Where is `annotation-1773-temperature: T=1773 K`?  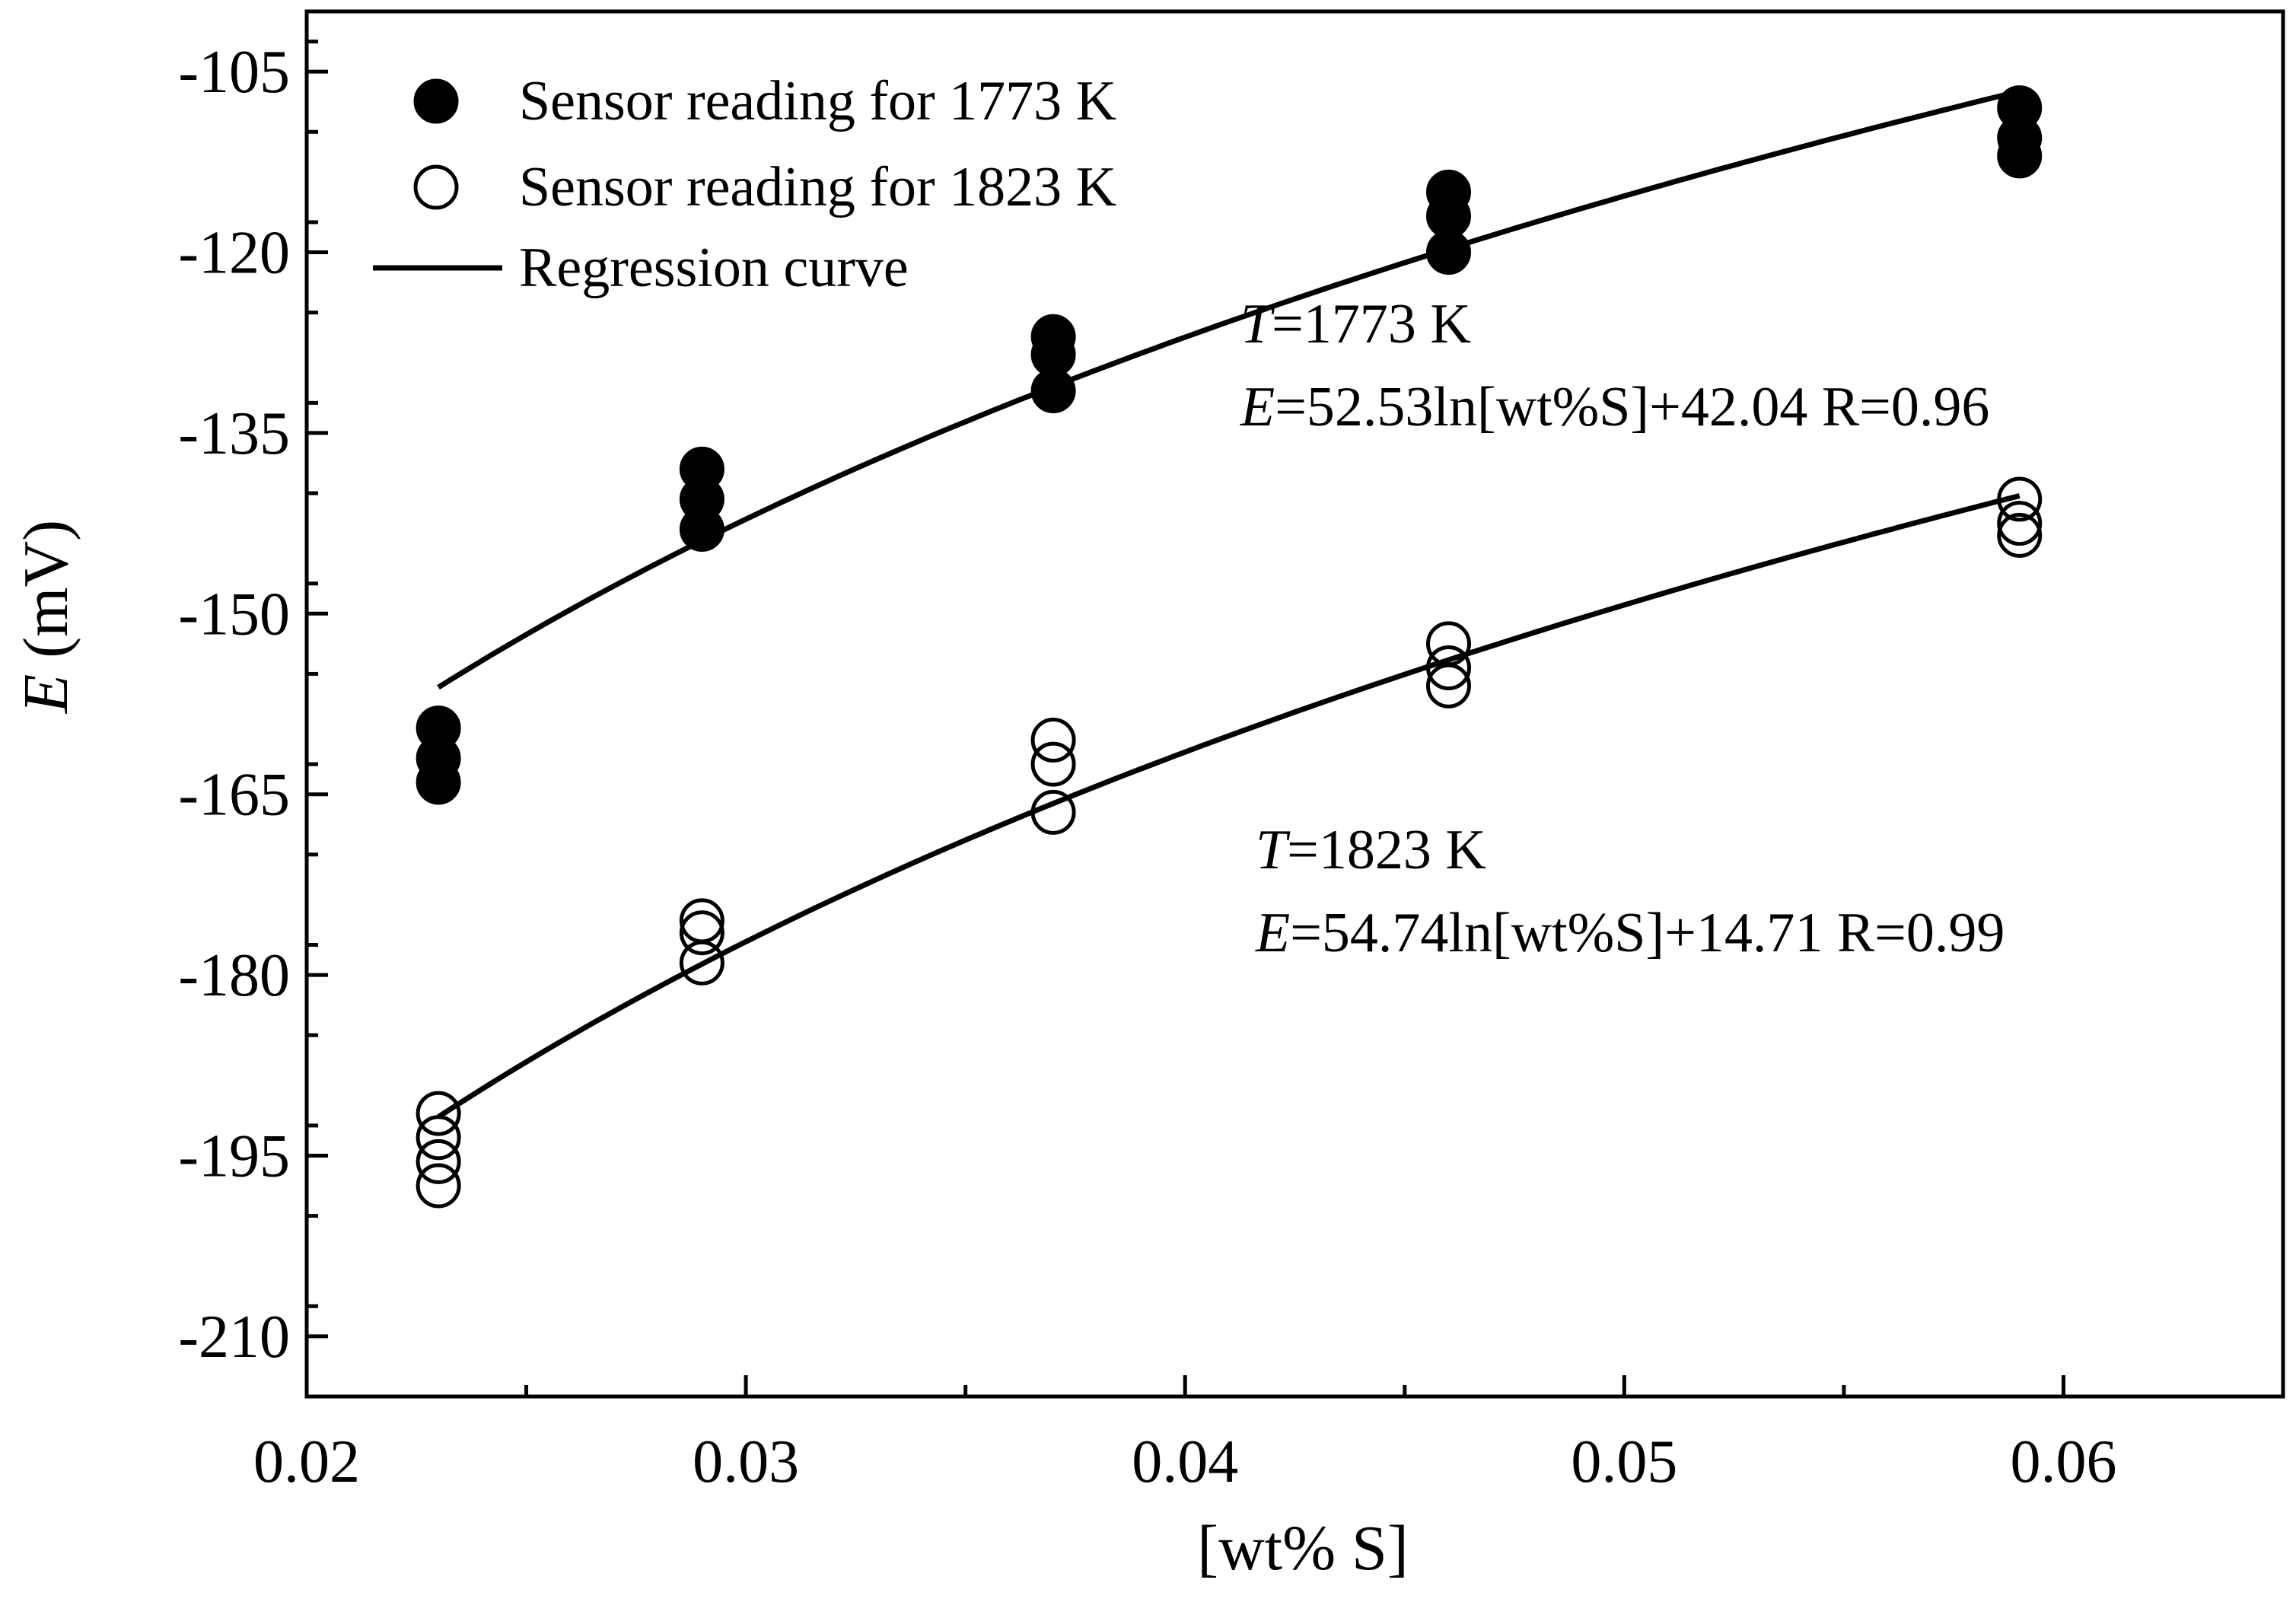 annotation-1773-temperature: T=1773 K is located at coordinates (1355, 324).